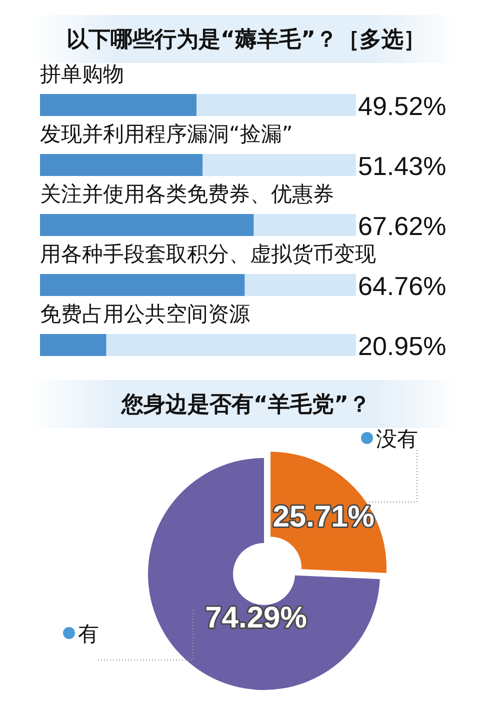  I want to click on data-label: 49.52%, so click(402, 106).